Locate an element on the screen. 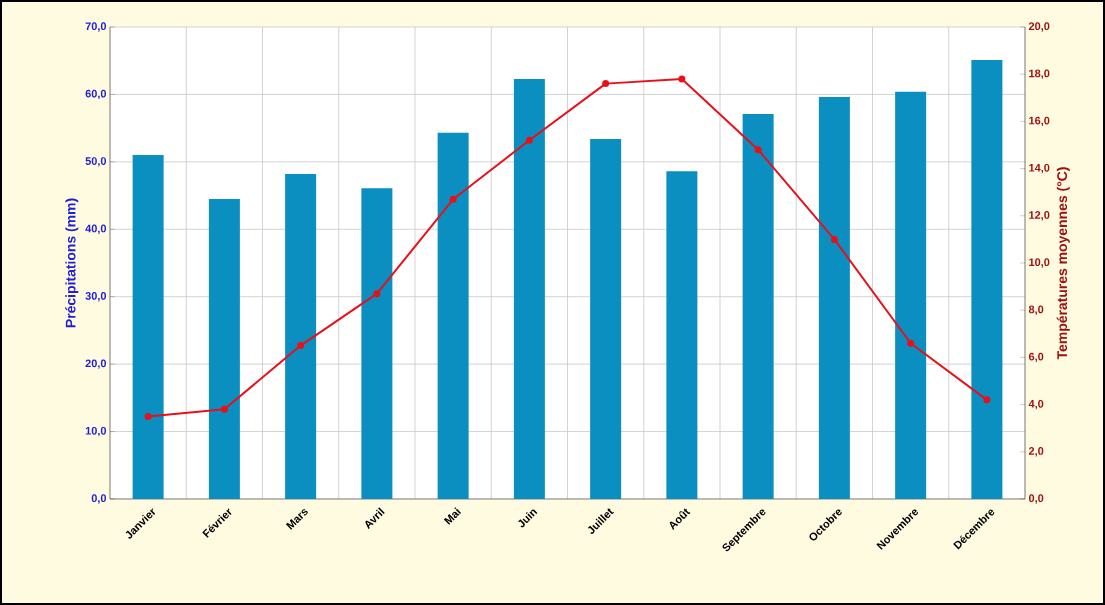 The image size is (1105, 605). y2-tick-label: 18,0 is located at coordinates (1039, 74).